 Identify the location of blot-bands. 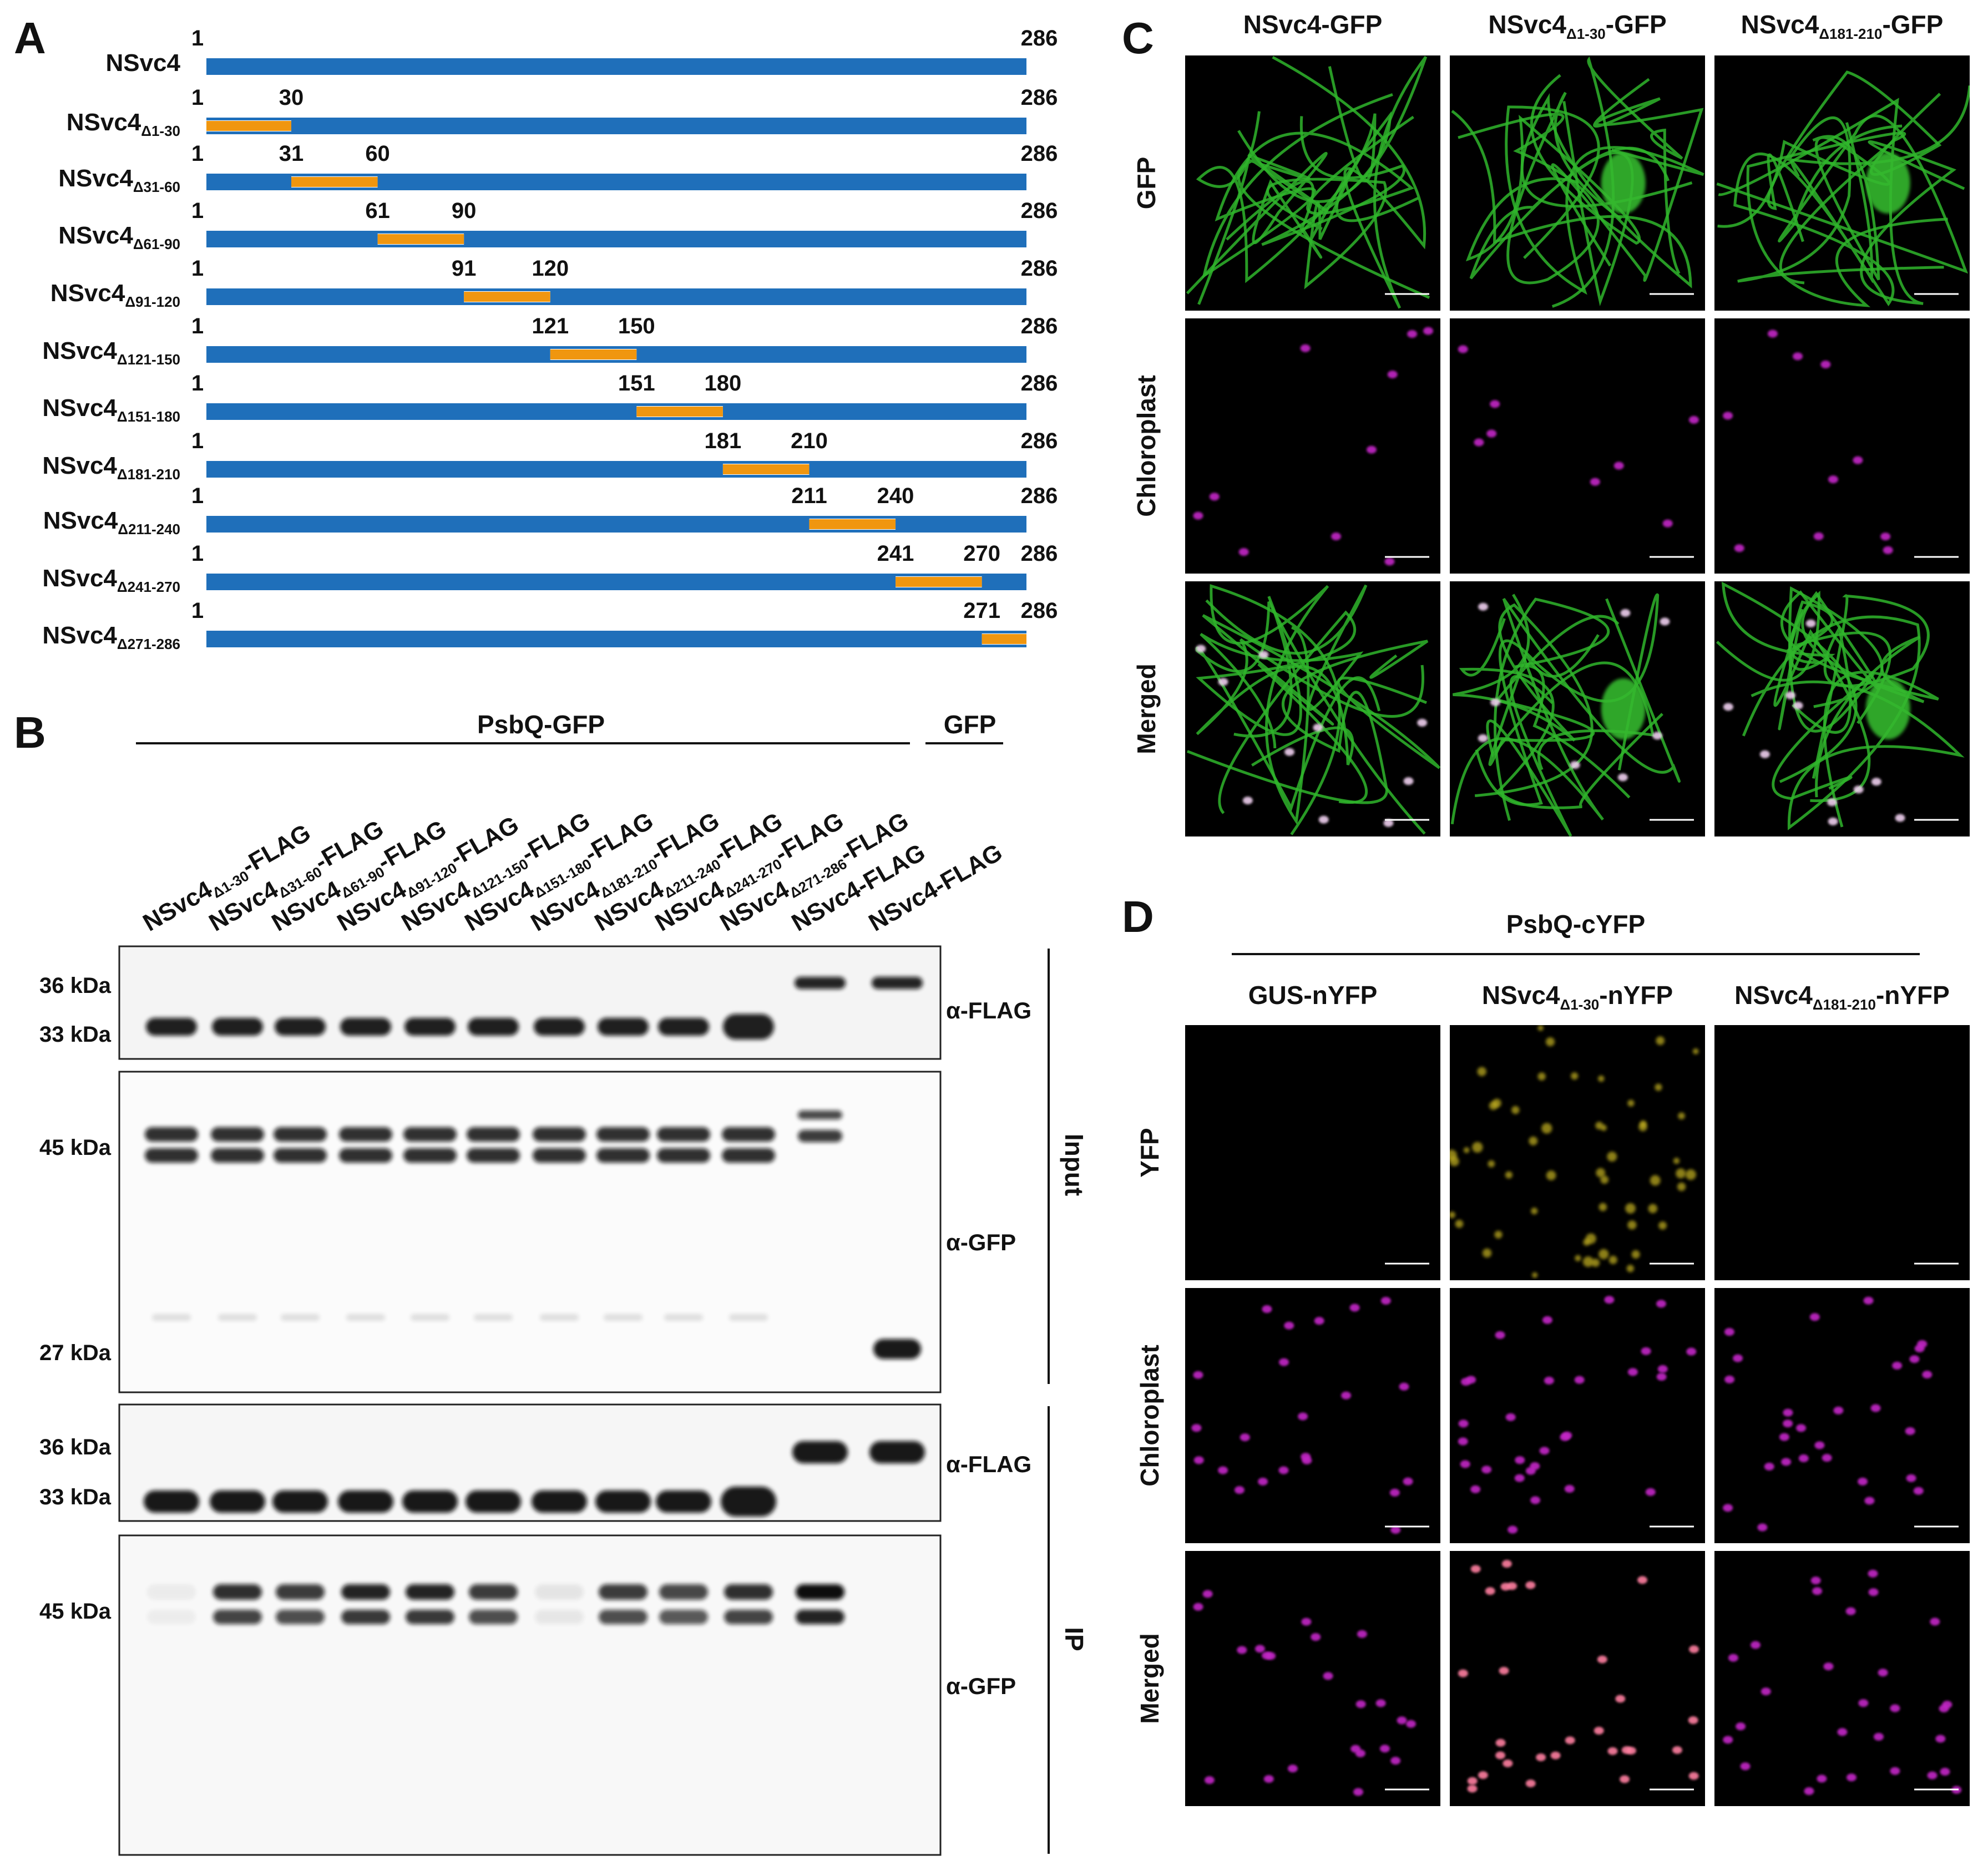
(534, 1300).